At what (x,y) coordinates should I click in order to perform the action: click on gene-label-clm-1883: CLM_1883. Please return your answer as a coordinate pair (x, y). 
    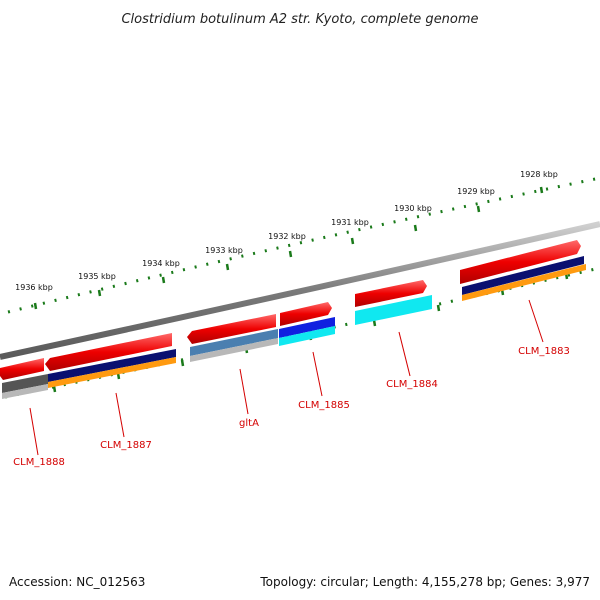
    Looking at the image, I should click on (544, 351).